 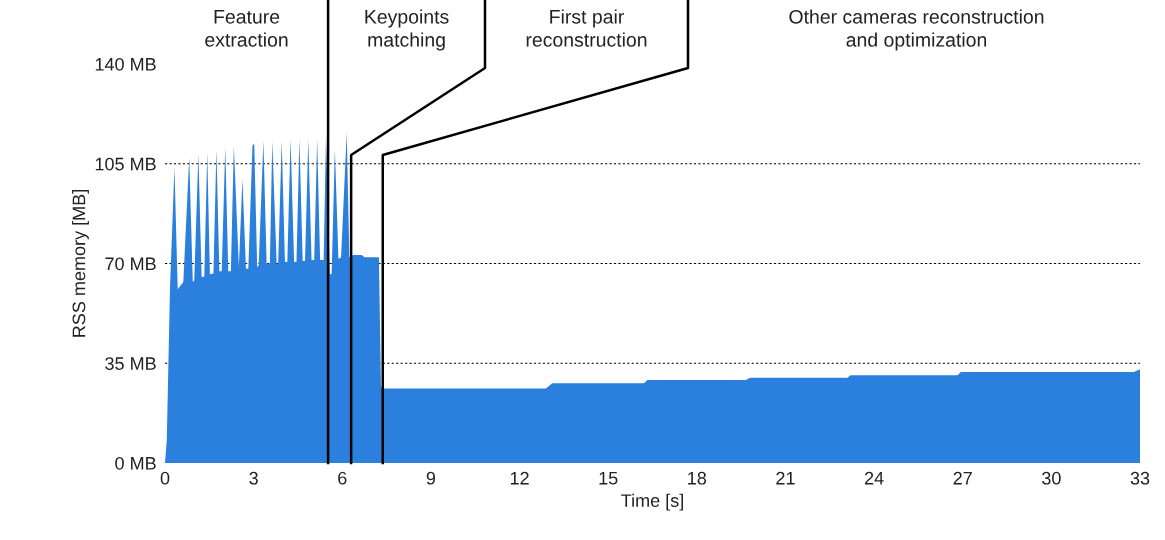 I want to click on x-tick-label: 21, so click(x=785, y=478).